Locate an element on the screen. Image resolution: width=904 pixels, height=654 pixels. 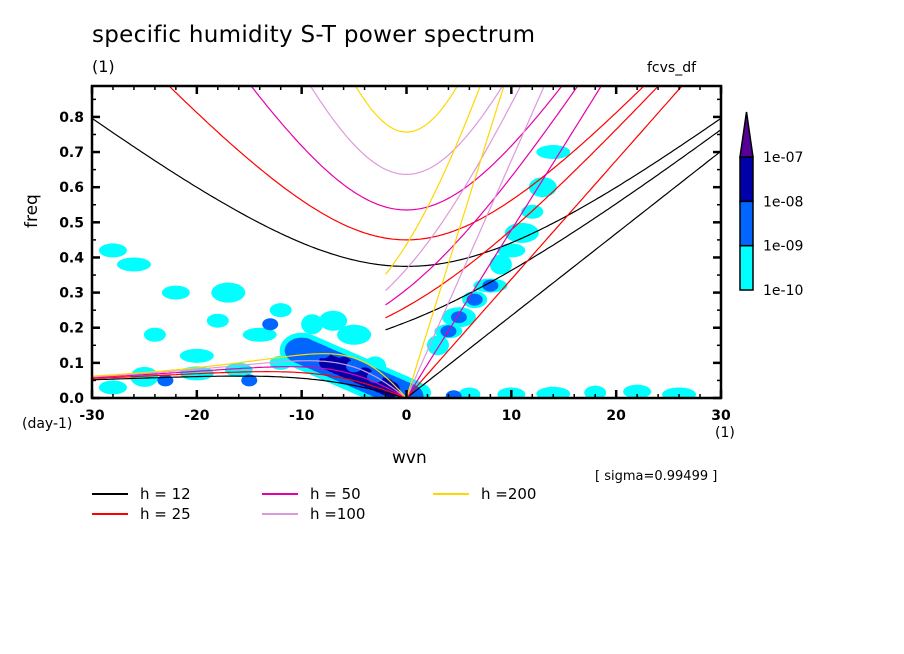
dispersion-curve-kelvin-h25 is located at coordinates (544, 242).